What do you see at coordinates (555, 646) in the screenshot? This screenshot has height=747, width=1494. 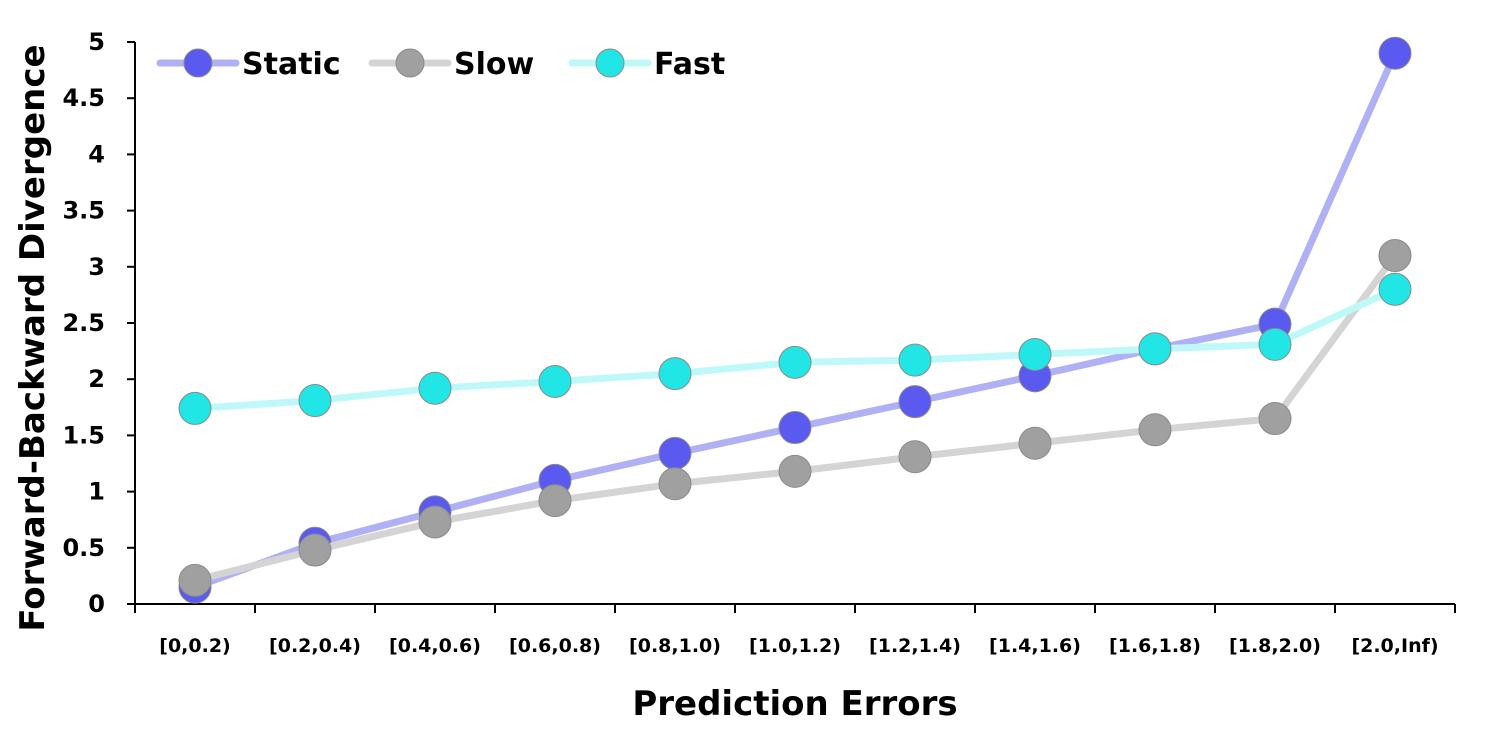 I see `x-tick-label: [0.6,0.8)` at bounding box center [555, 646].